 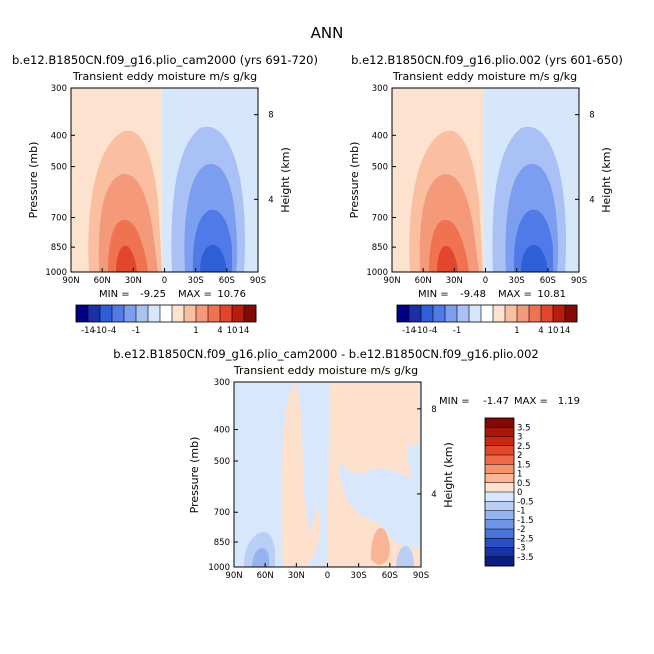 What do you see at coordinates (196, 281) in the screenshot?
I see `panel-top-left-xtick-label: 30S` at bounding box center [196, 281].